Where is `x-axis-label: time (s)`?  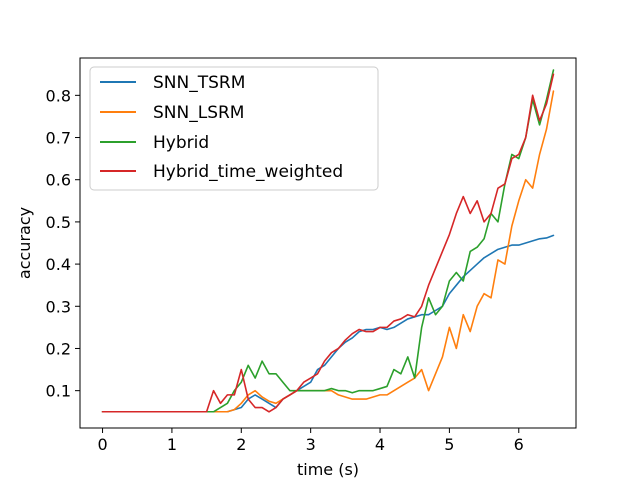
x-axis-label: time (s) is located at coordinates (328, 469).